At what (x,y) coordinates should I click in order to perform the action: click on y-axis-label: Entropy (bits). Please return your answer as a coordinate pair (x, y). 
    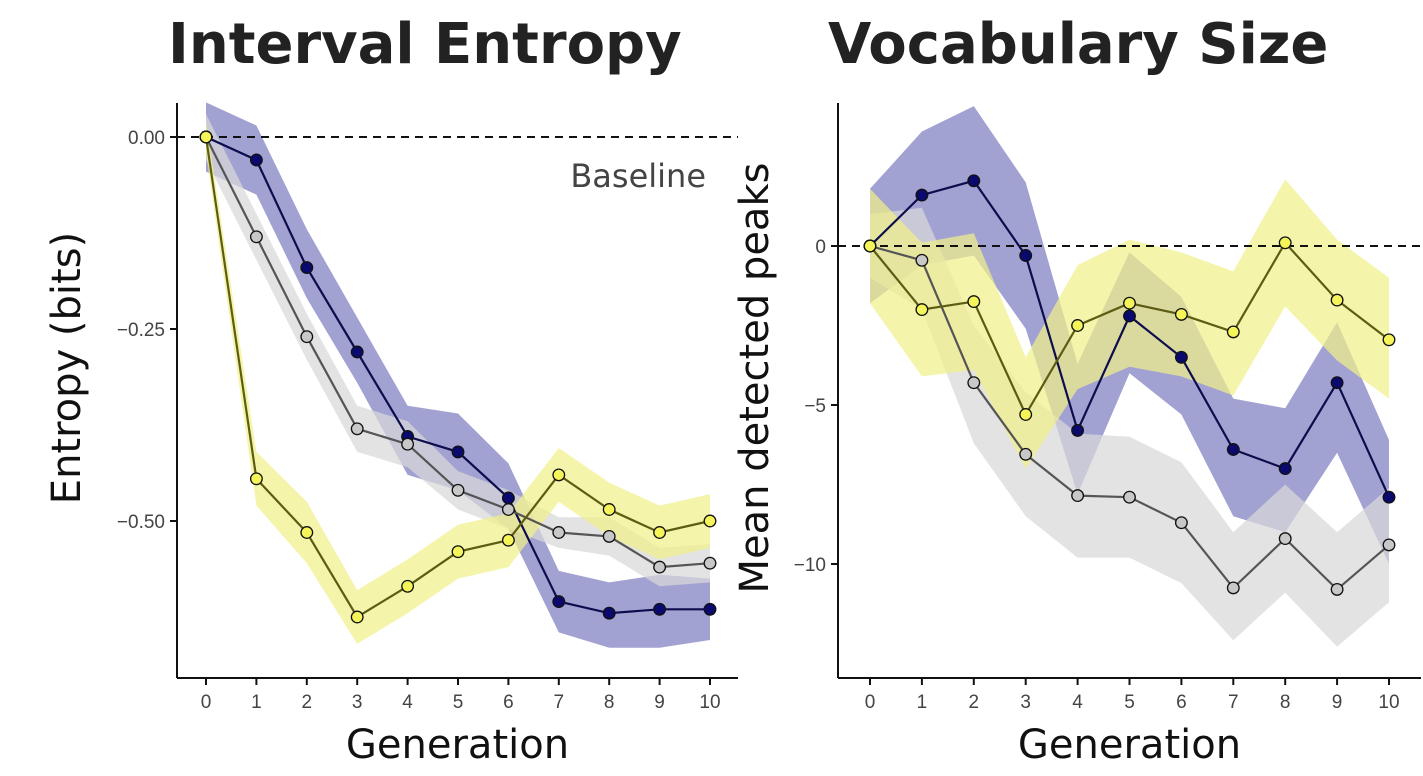
    Looking at the image, I should click on (67, 368).